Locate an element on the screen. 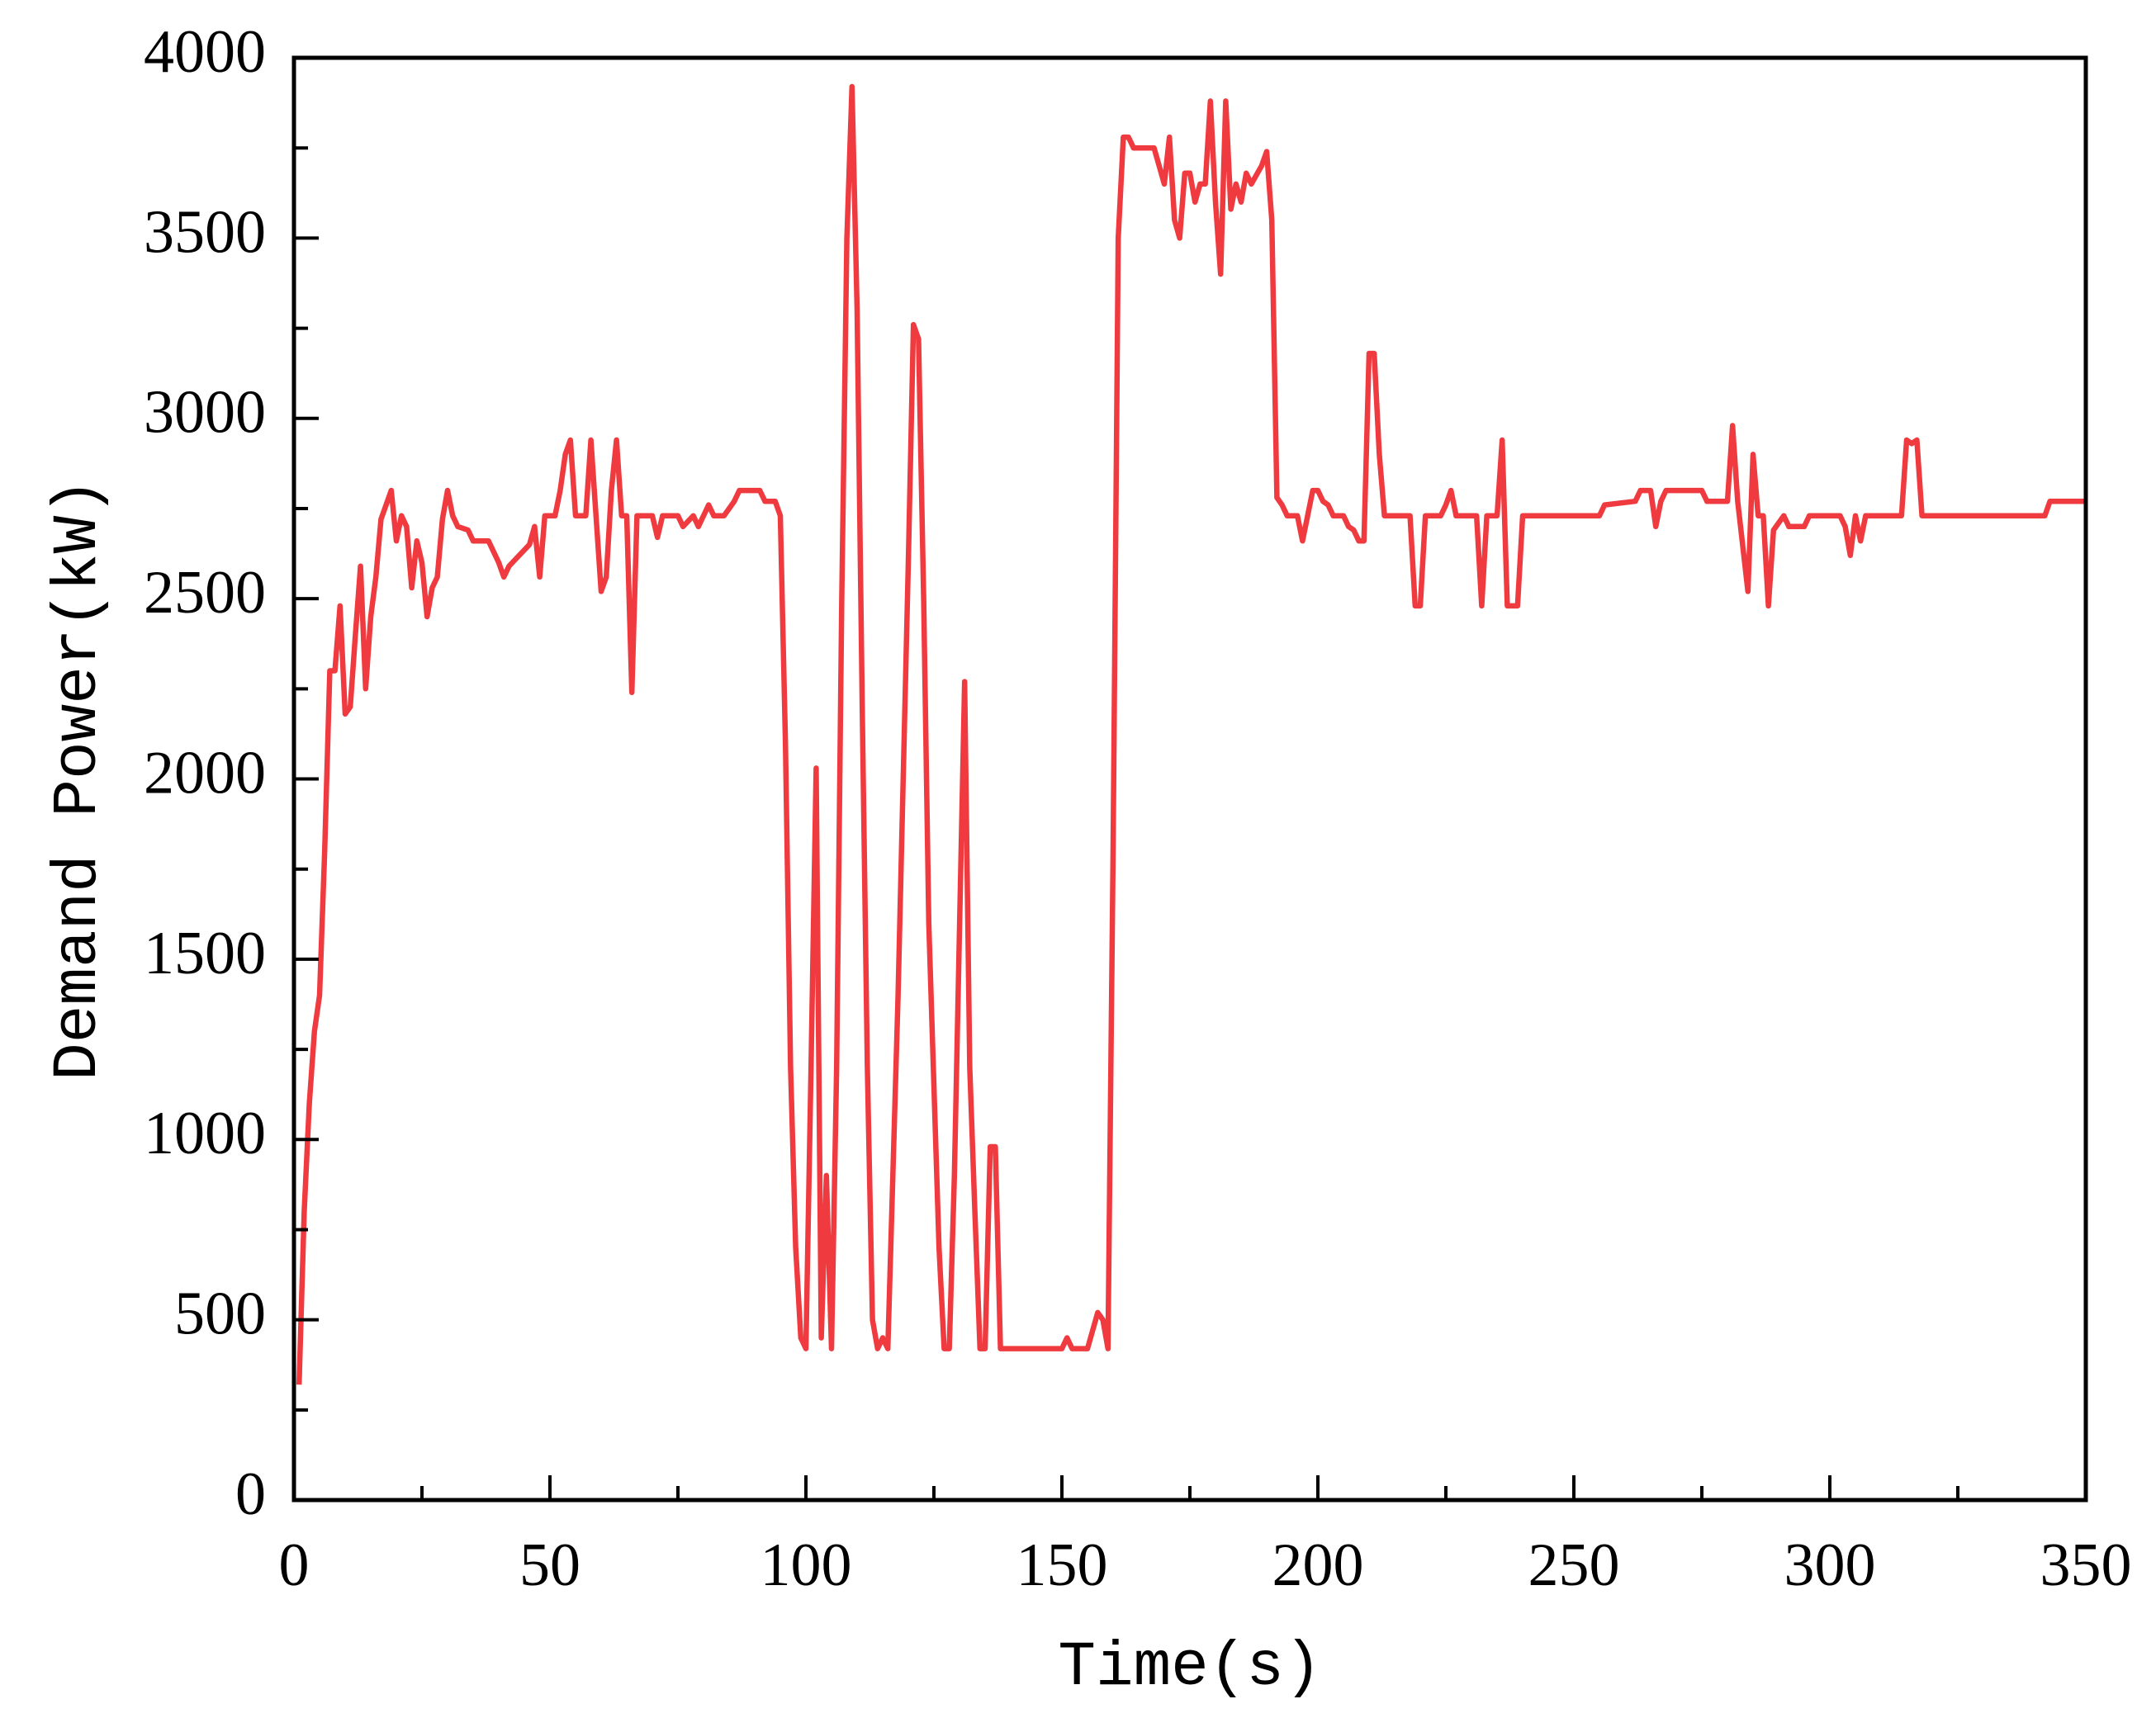 This screenshot has height=1718, width=2156. x-tick-label: 100 is located at coordinates (807, 1565).